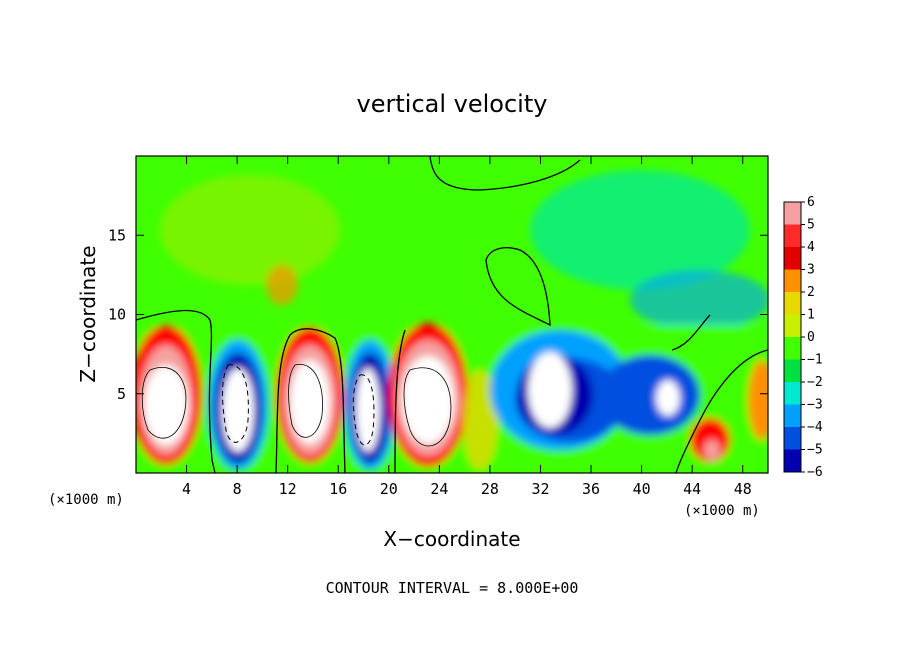  What do you see at coordinates (121, 394) in the screenshot?
I see `y-tick-label: 5` at bounding box center [121, 394].